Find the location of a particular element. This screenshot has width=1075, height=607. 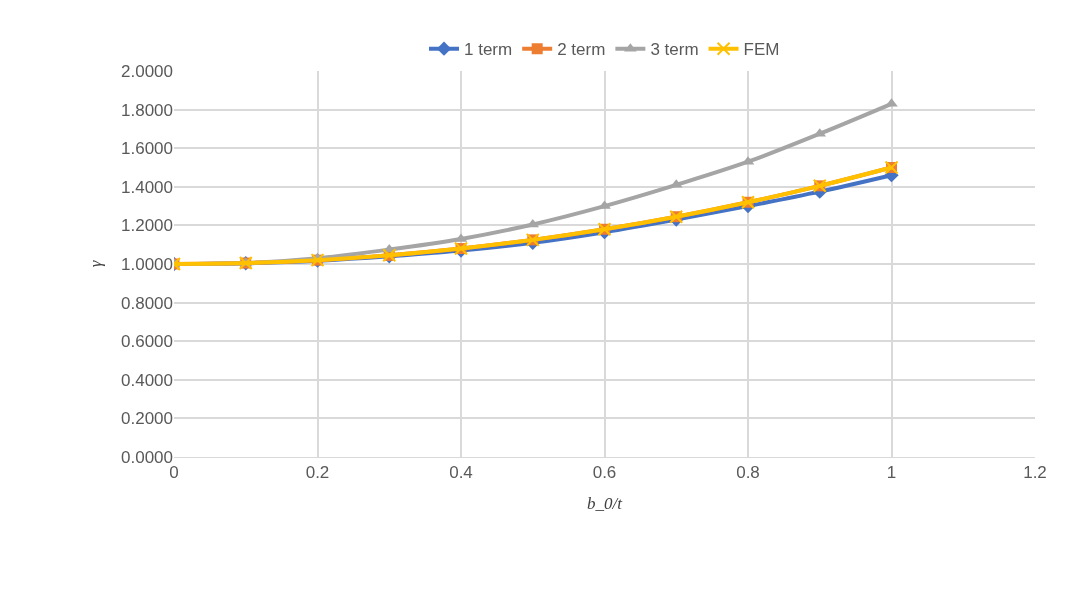

y-tick-label: 1.2000 is located at coordinates (147, 226).